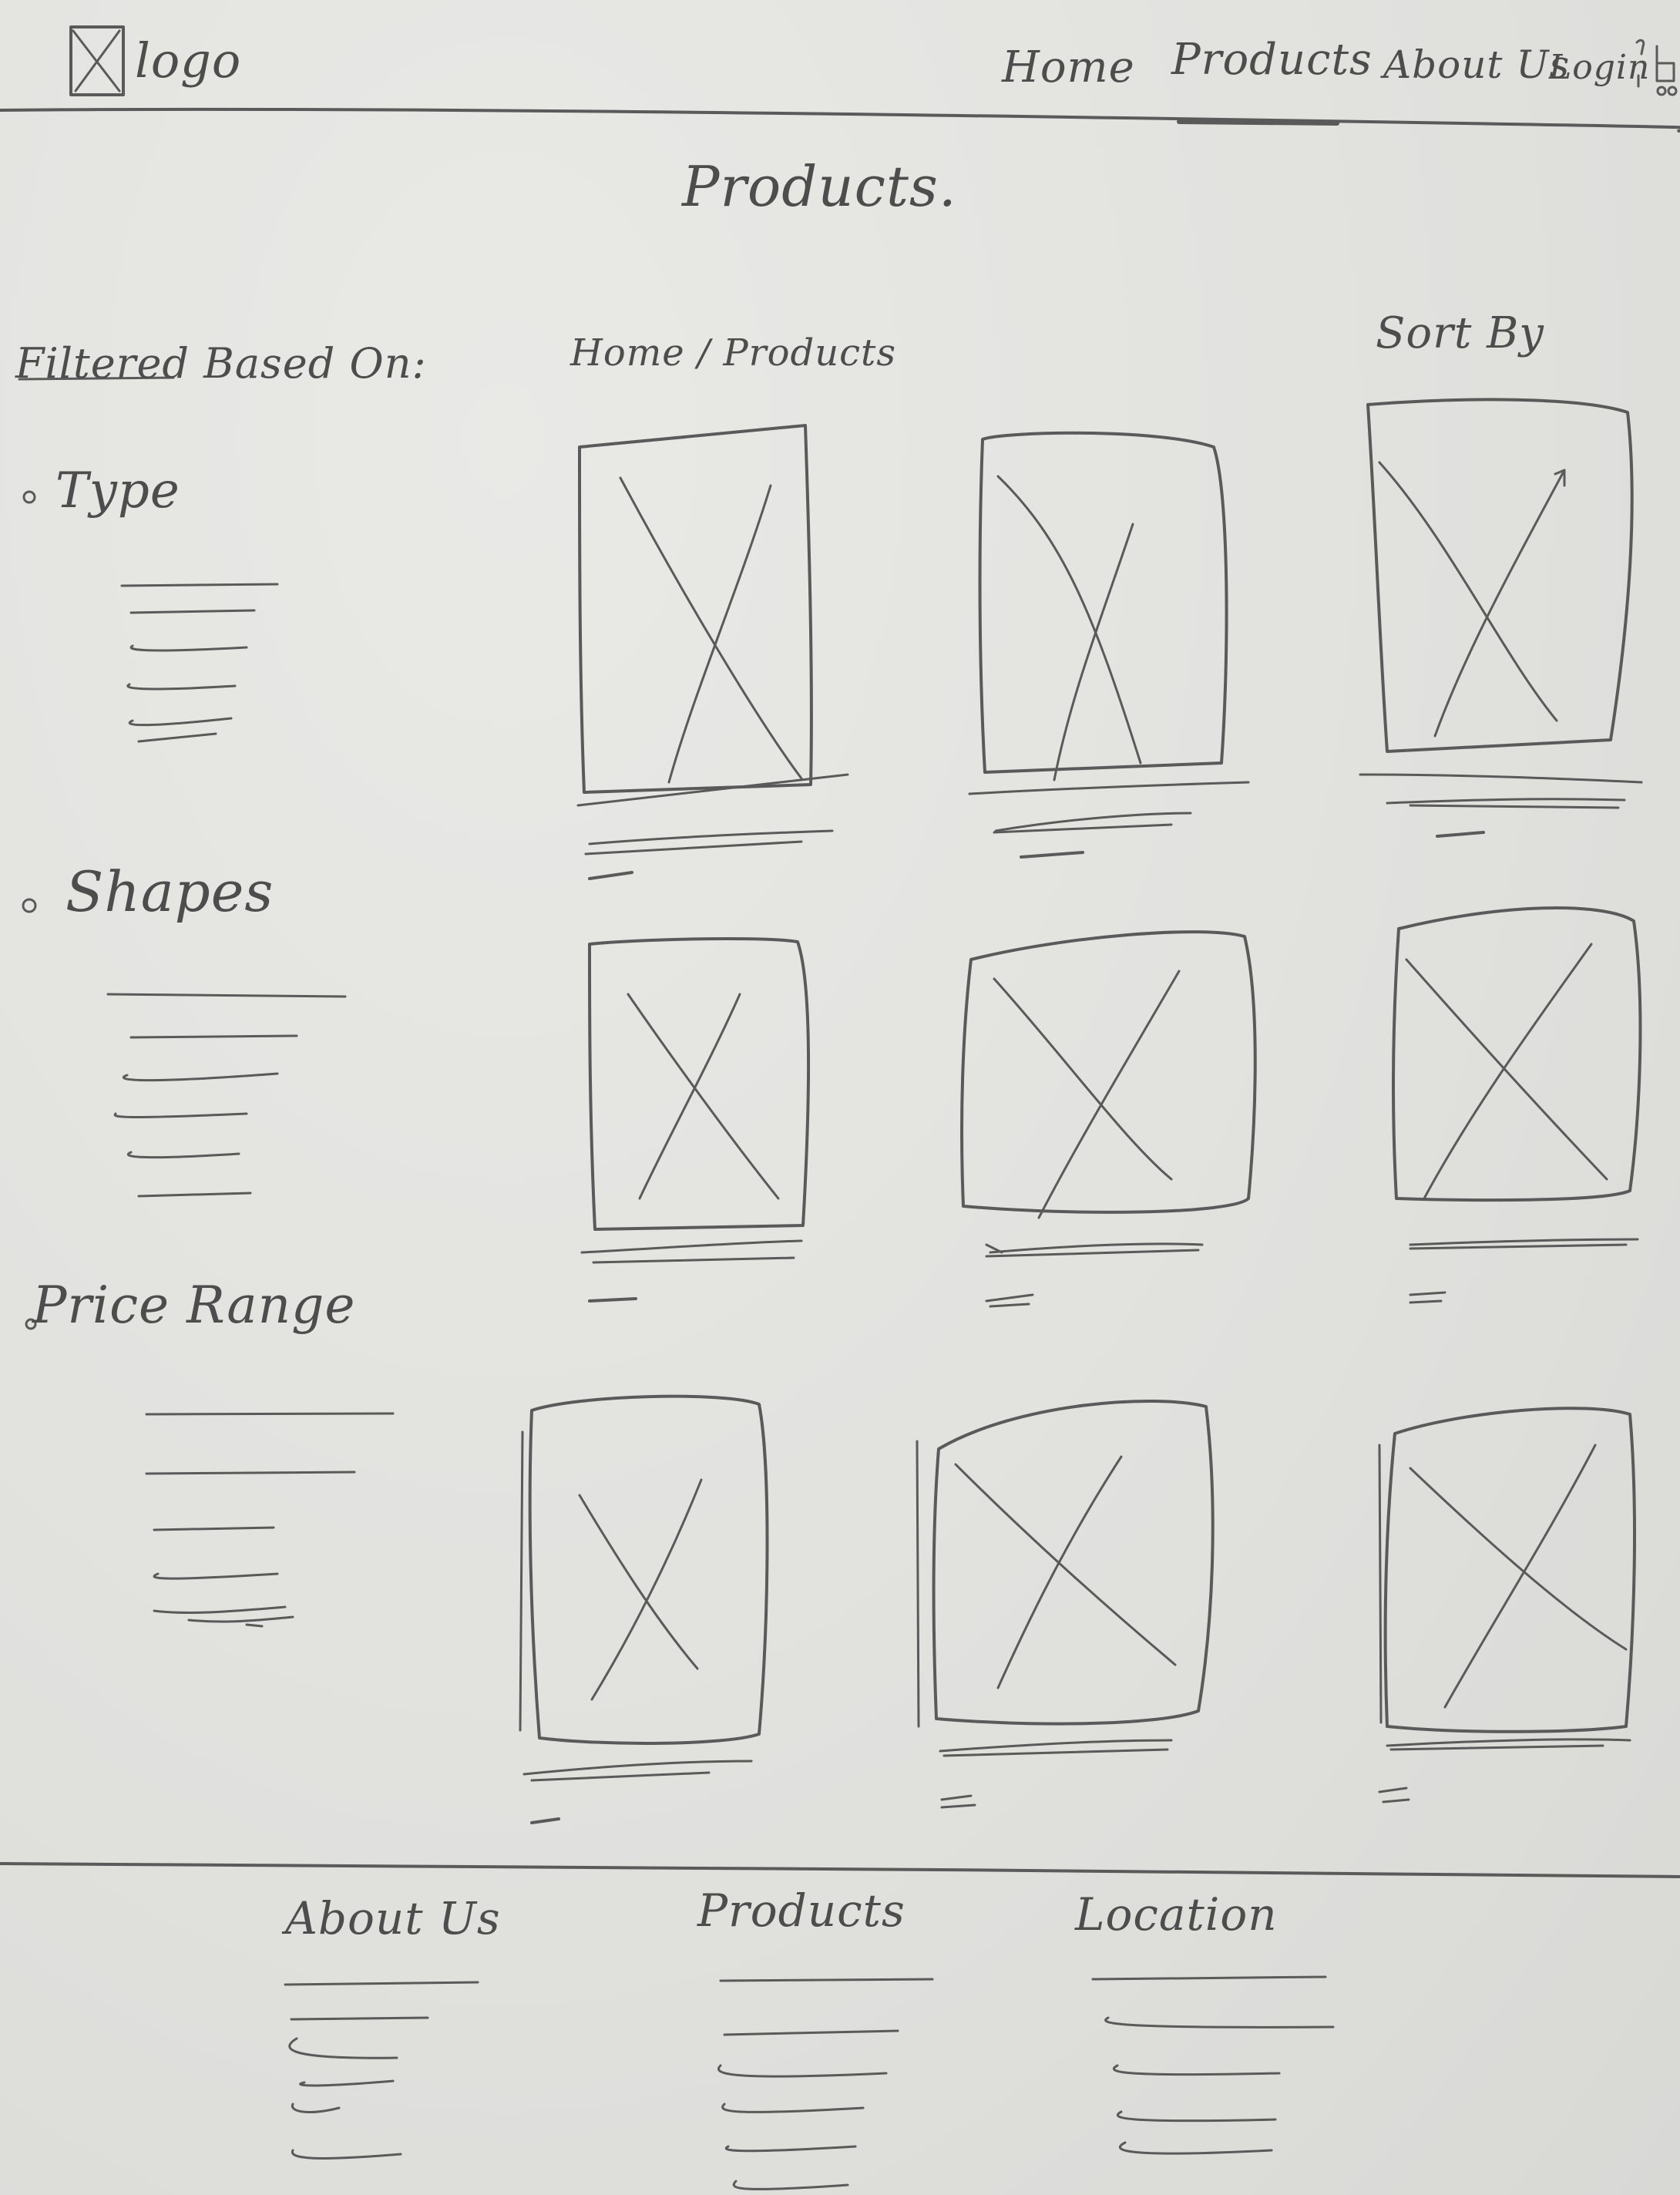  I want to click on nav-about-link: About Us, so click(1477, 64).